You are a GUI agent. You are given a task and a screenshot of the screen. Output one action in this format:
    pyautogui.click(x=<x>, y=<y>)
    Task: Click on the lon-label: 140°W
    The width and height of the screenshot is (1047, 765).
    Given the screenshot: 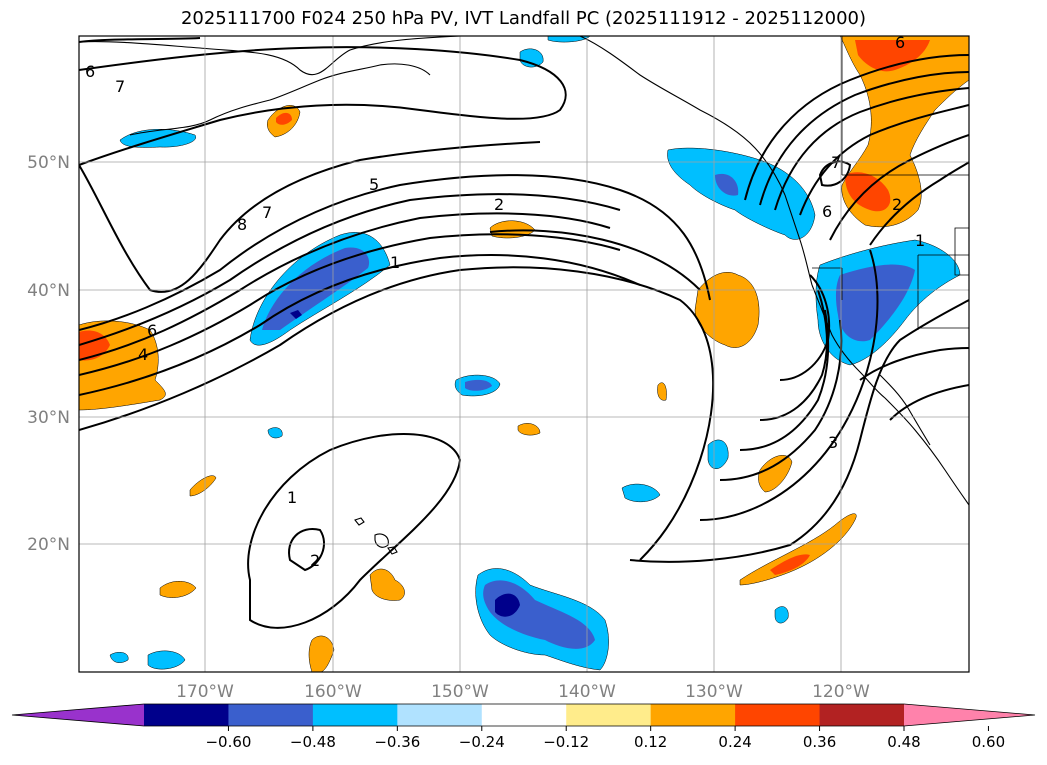 What is the action you would take?
    pyautogui.click(x=587, y=692)
    